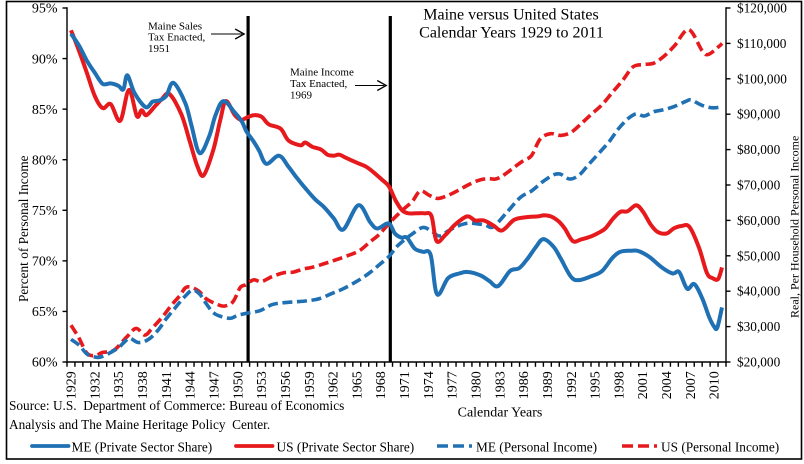  Describe the element at coordinates (175, 26) in the screenshot. I see `svg-text: Maine Sales` at that location.